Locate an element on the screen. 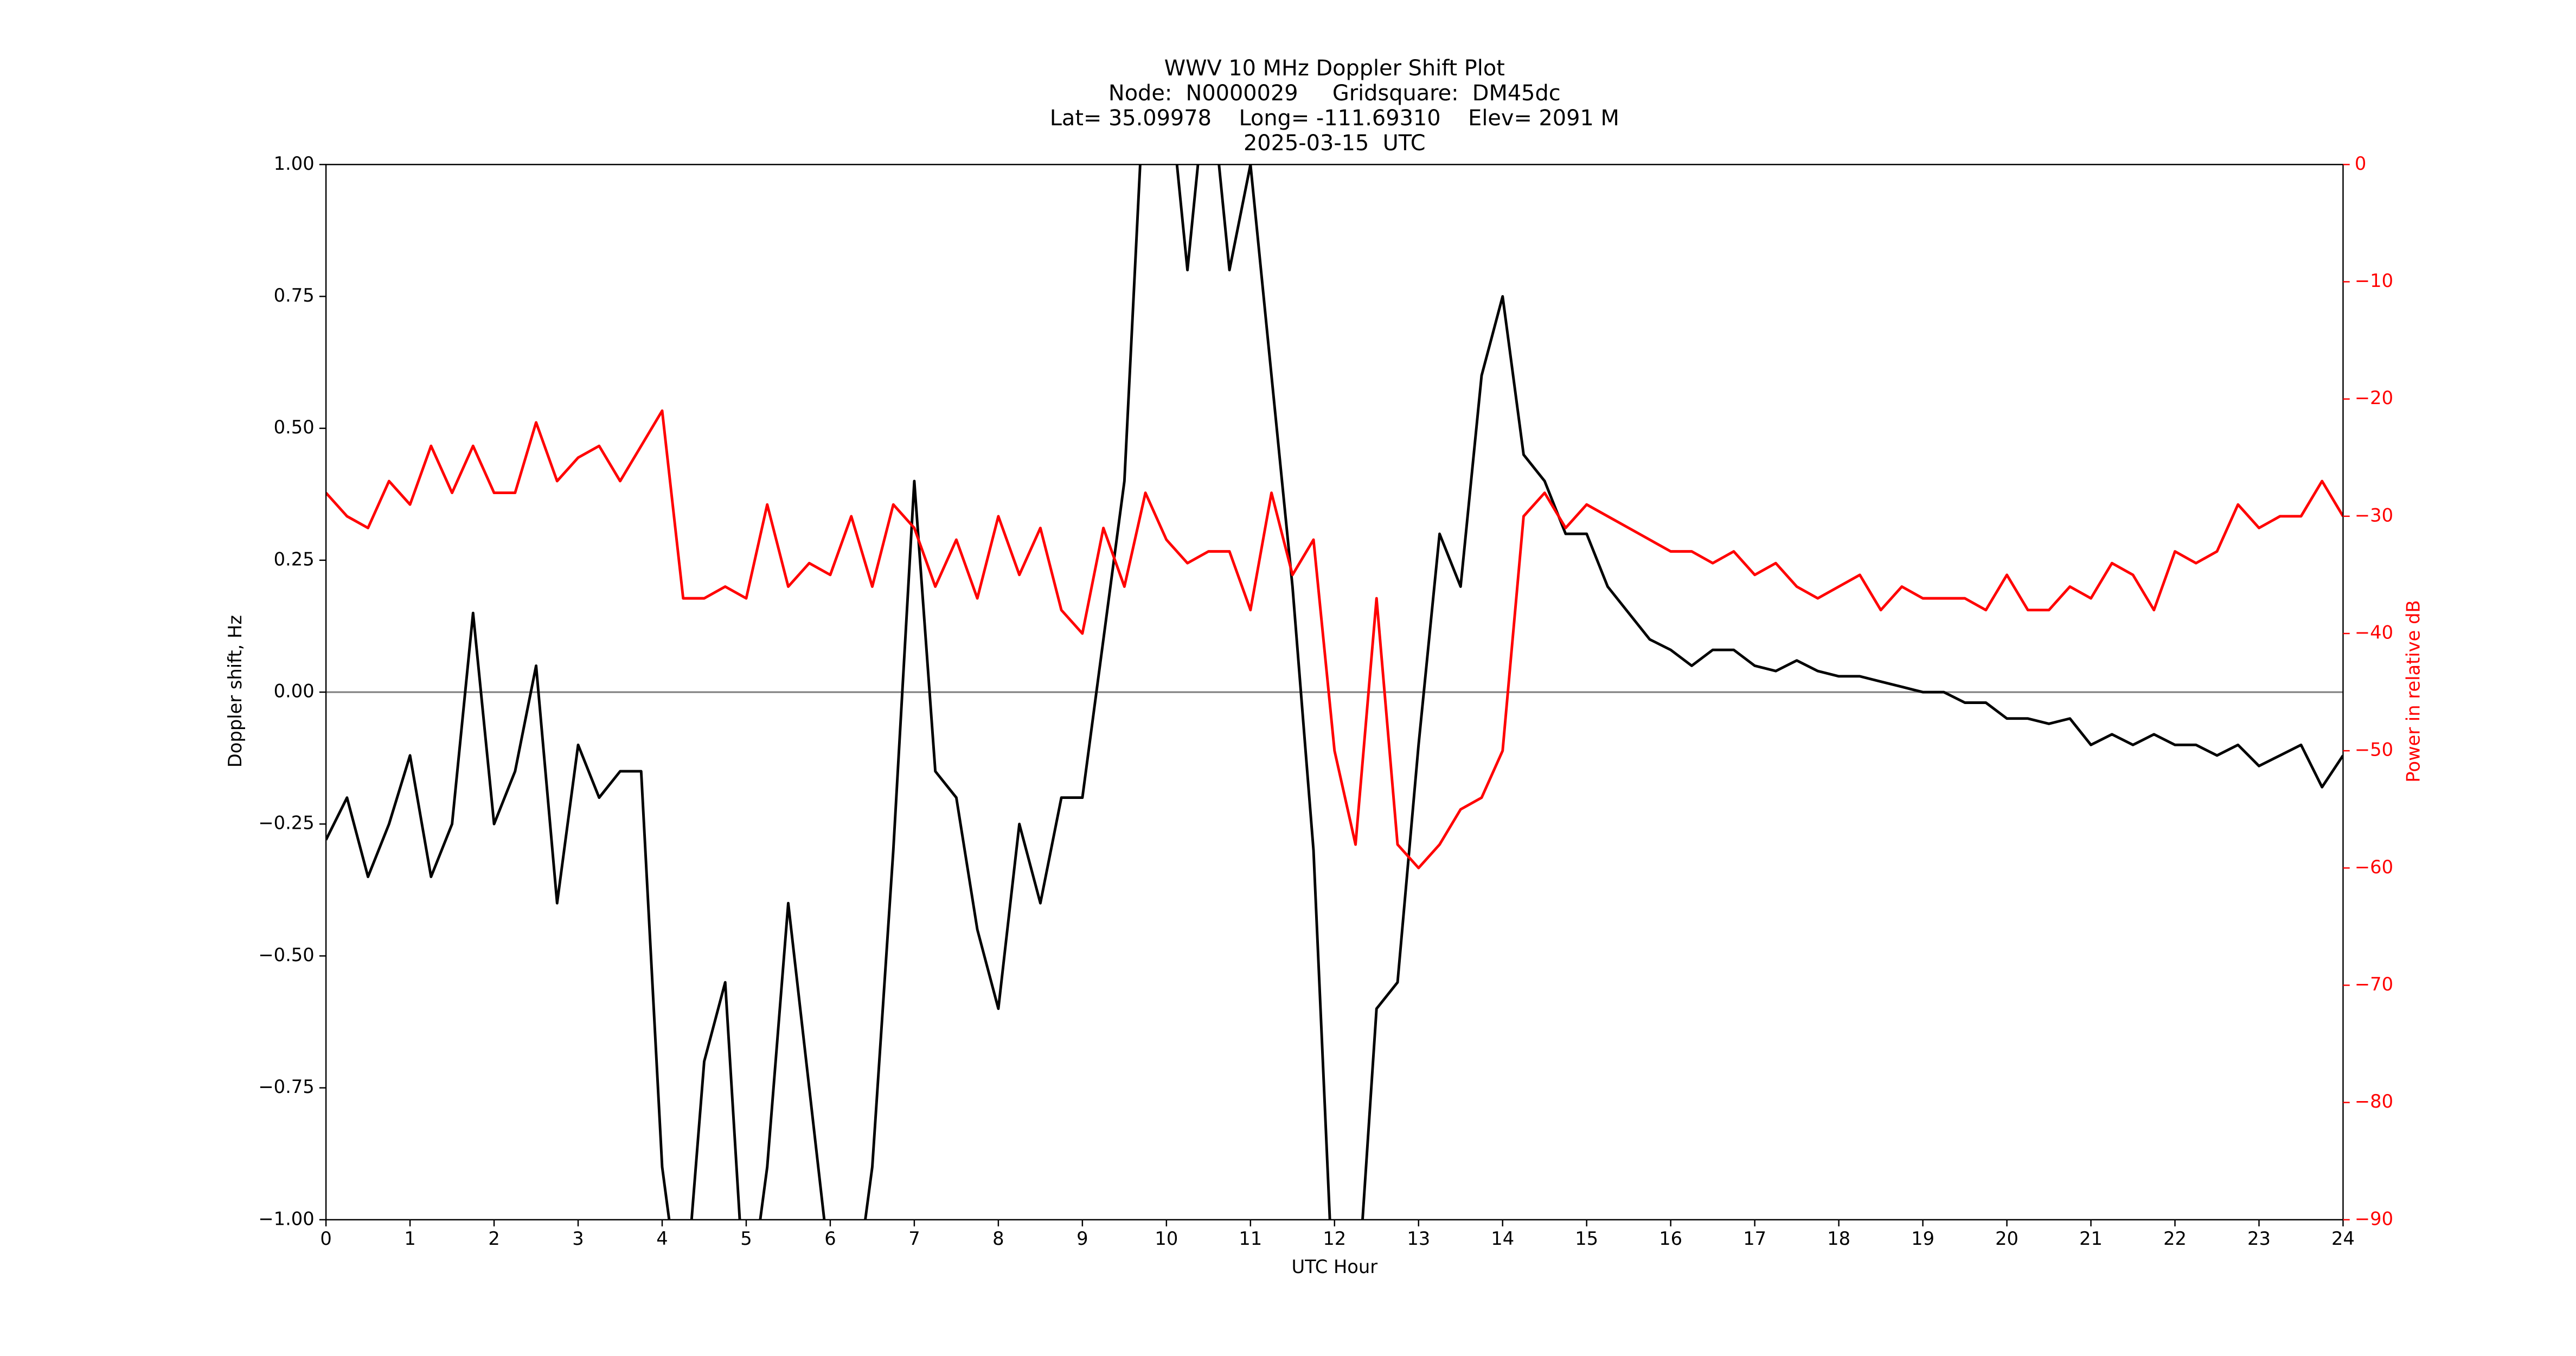 The height and width of the screenshot is (1356, 2576). x-tick-label: 6 is located at coordinates (830, 1238).